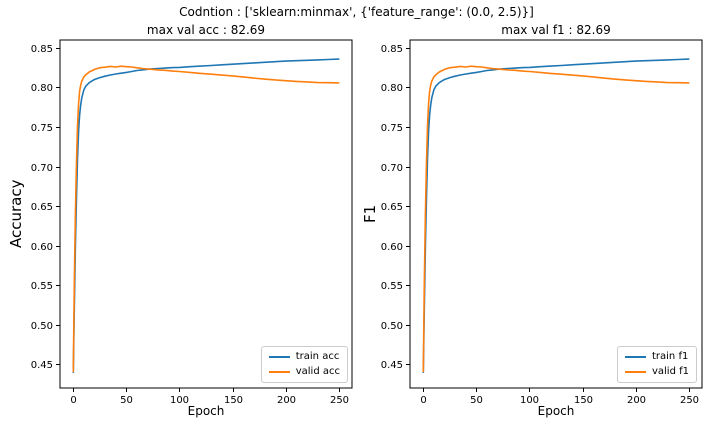  What do you see at coordinates (317, 371) in the screenshot?
I see `legend-label-valid-acc: valid acc` at bounding box center [317, 371].